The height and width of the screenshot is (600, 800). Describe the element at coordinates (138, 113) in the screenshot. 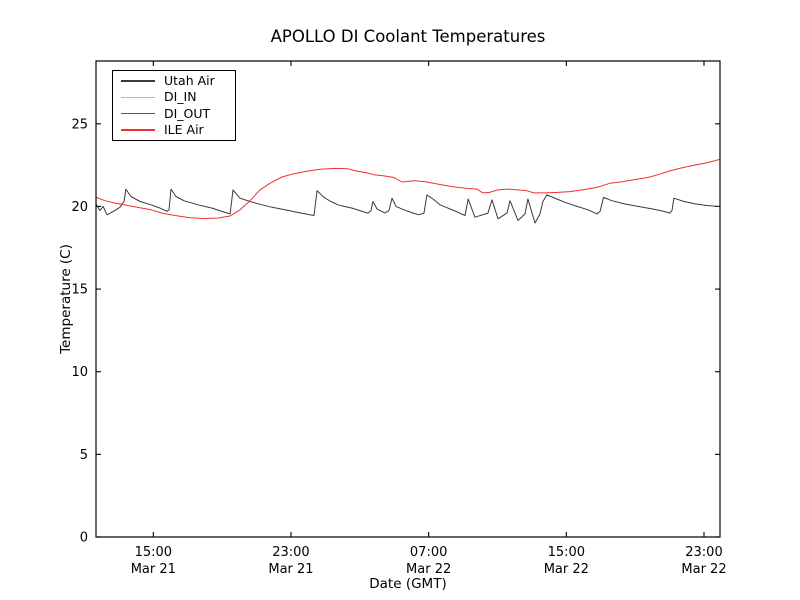

I see `legend-line-di-out` at that location.